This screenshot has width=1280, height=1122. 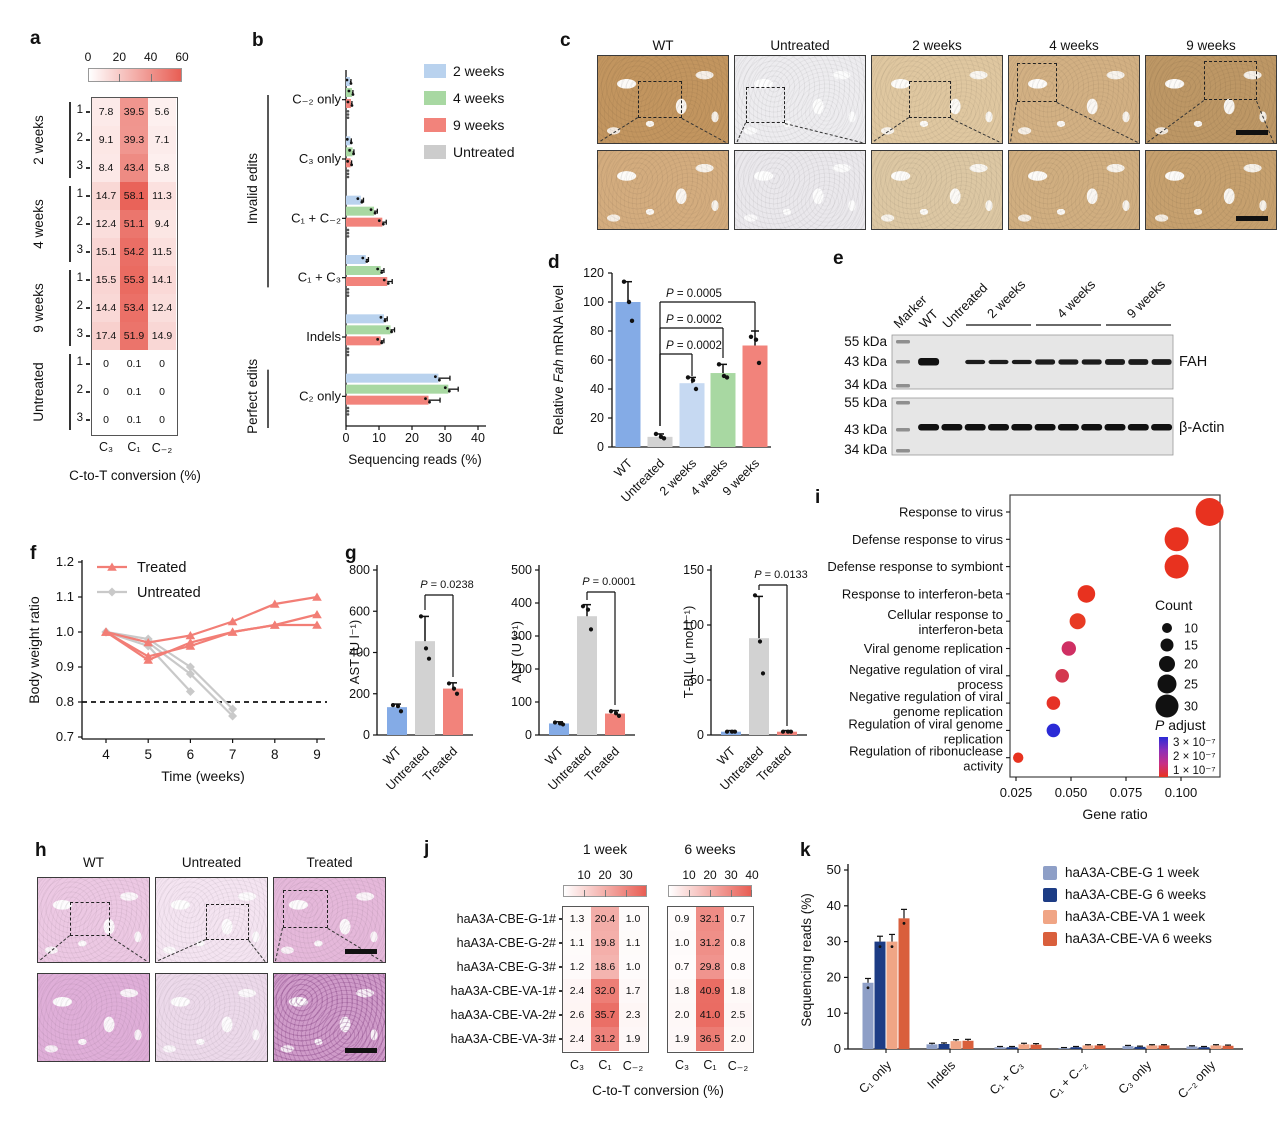 I want to click on heatmap-cell: 7.1, so click(x=162, y=140).